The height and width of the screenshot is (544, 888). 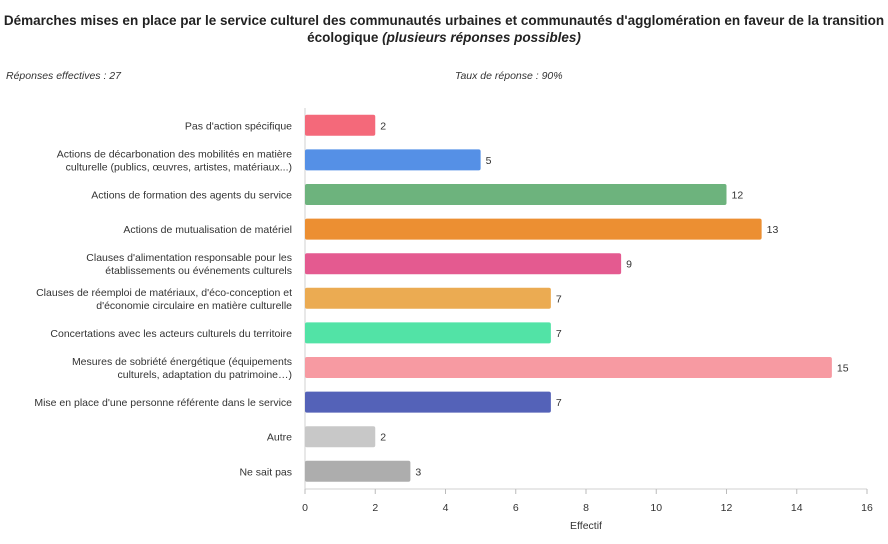 I want to click on x-tick-label: 2, so click(x=375, y=508).